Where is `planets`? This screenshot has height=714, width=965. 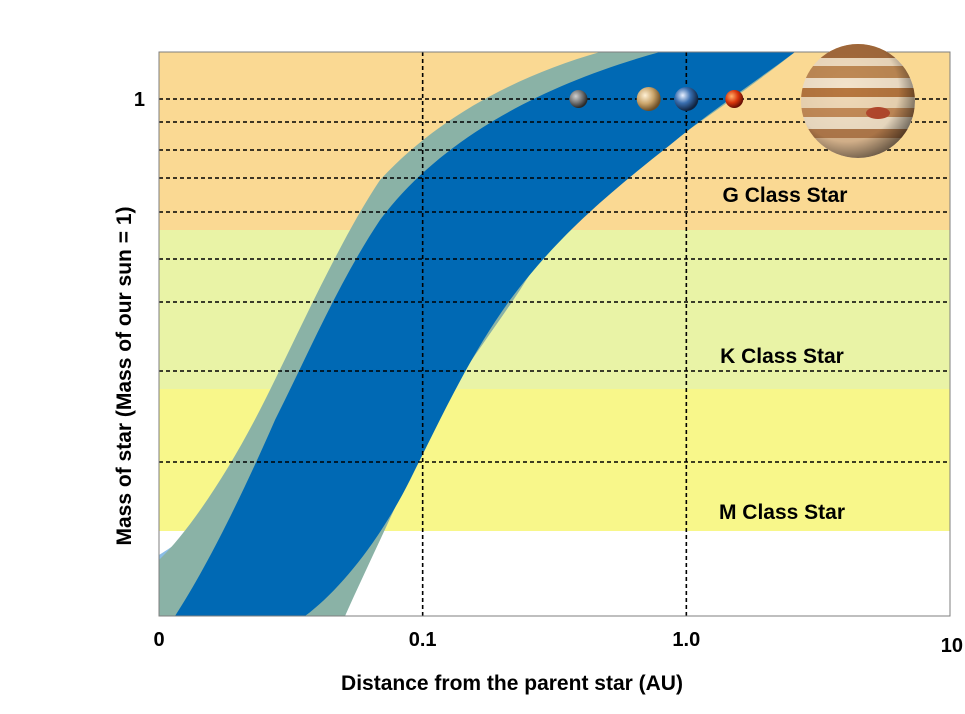
planets is located at coordinates (742, 101).